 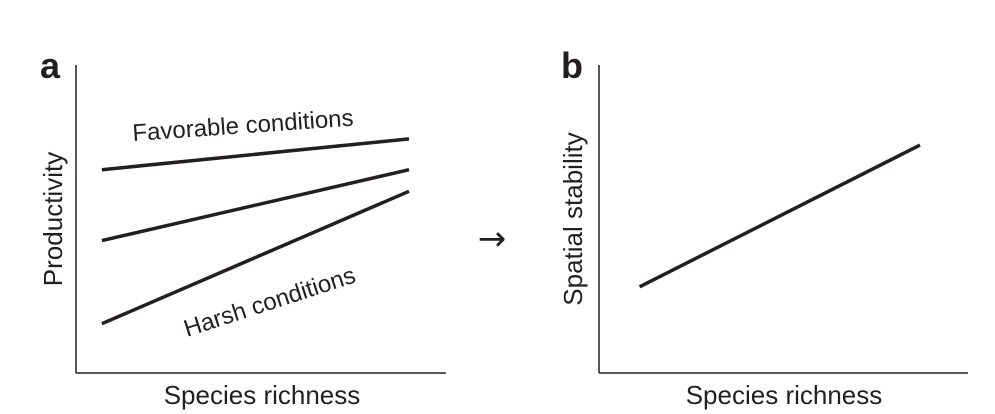 What do you see at coordinates (573, 218) in the screenshot?
I see `y-axis-title-b: Spatial stability` at bounding box center [573, 218].